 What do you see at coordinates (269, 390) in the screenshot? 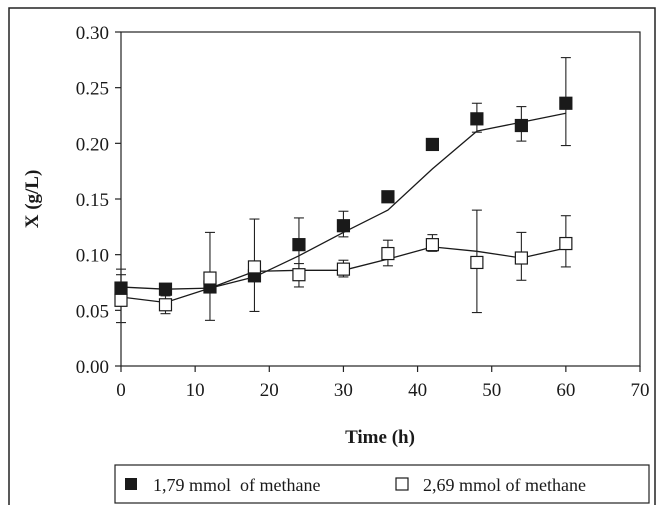
I see `x-tick-label: 20` at bounding box center [269, 390].